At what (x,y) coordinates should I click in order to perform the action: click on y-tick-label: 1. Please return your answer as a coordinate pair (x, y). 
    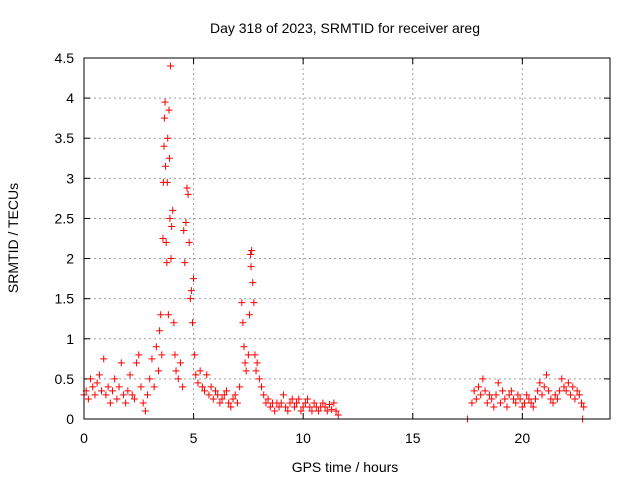
    Looking at the image, I should click on (70, 339).